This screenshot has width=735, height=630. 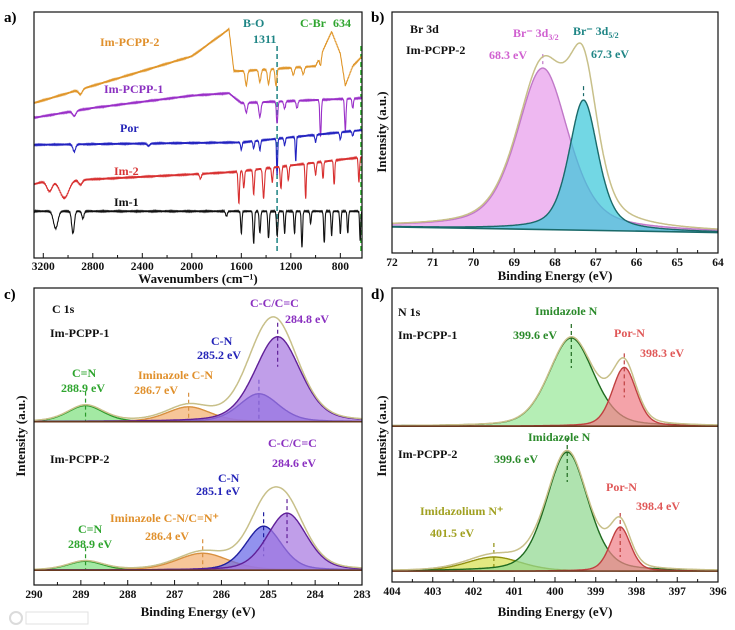 I want to click on x-tick-label: 401, so click(x=515, y=592).